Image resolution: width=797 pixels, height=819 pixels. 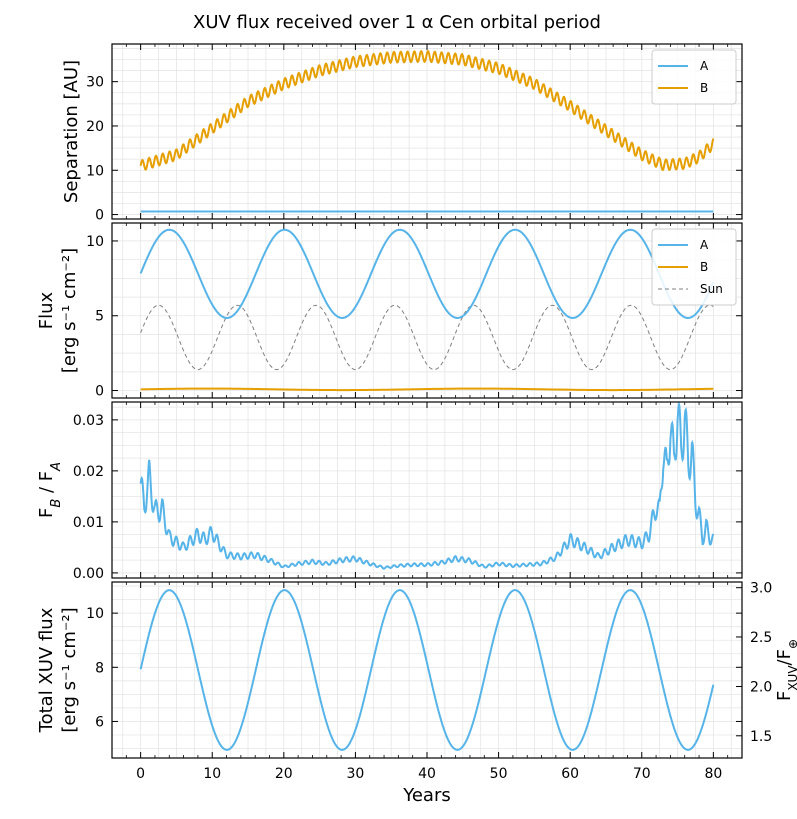 I want to click on series-line-total, so click(x=427, y=670).